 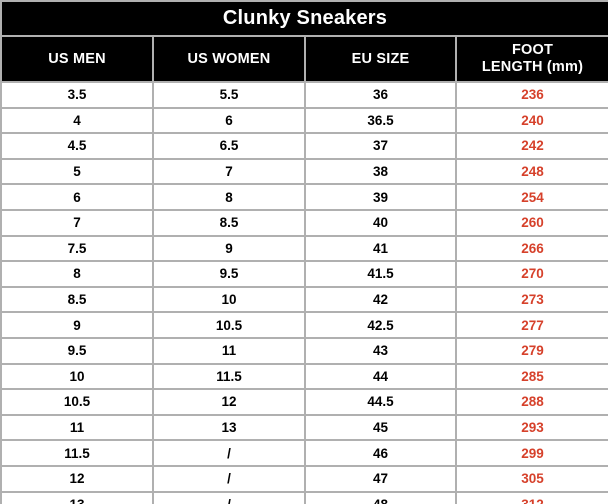 What do you see at coordinates (380, 146) in the screenshot?
I see `cell-eu-size: 37` at bounding box center [380, 146].